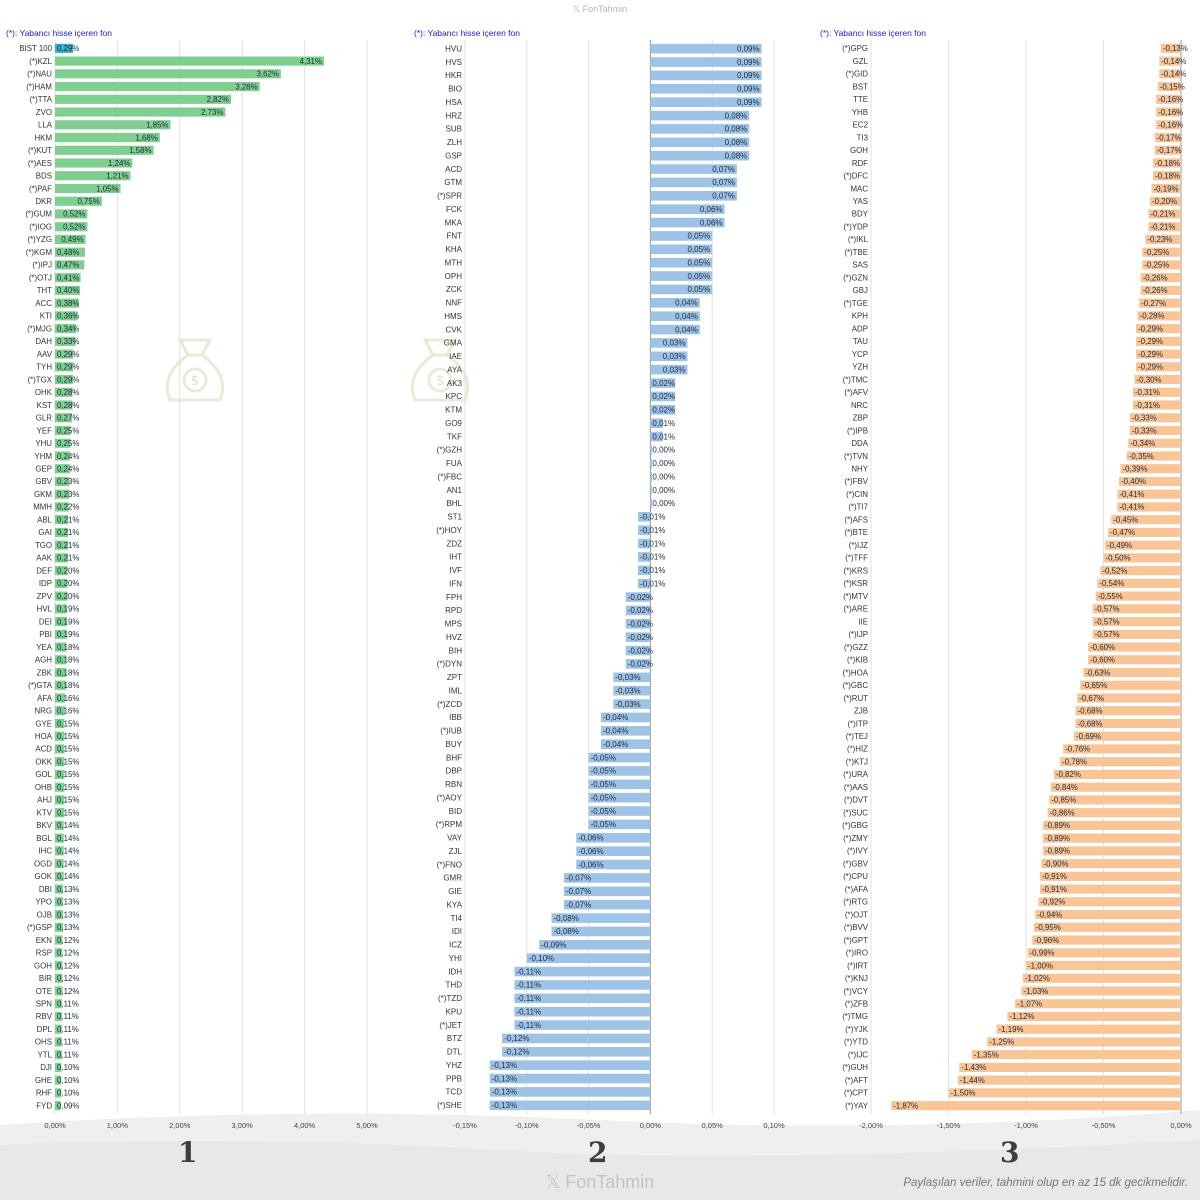 The width and height of the screenshot is (1200, 1200). I want to click on category-label: (*)KRS, so click(855, 570).